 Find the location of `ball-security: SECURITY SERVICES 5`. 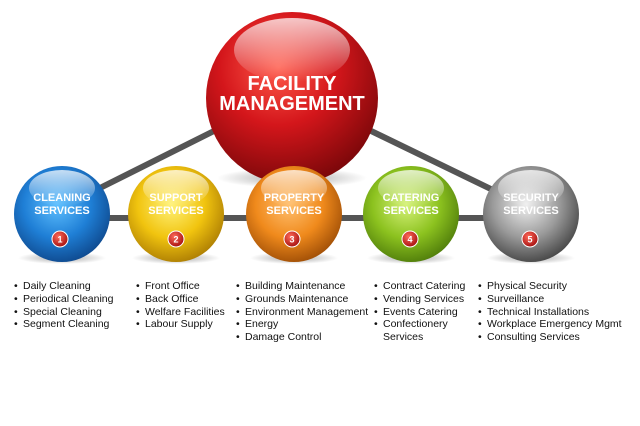

ball-security: SECURITY SERVICES 5 is located at coordinates (531, 215).